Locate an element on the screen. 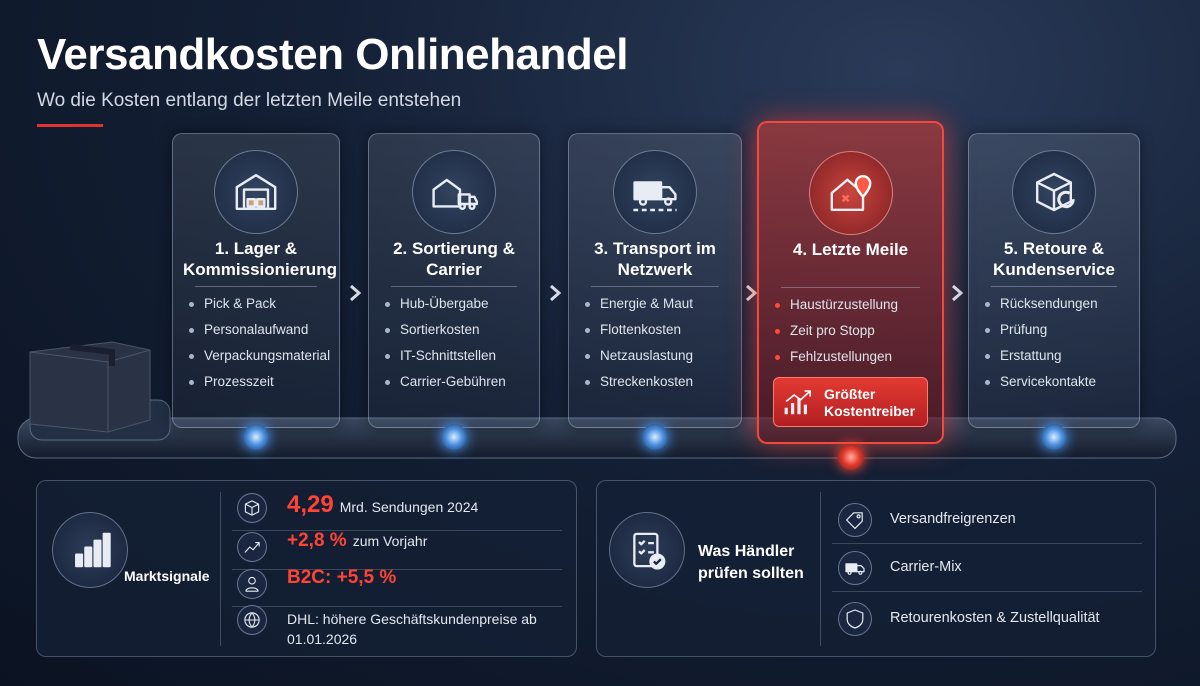 This screenshot has width=1200, height=686. step-item: Flottenkosten is located at coordinates (633, 329).